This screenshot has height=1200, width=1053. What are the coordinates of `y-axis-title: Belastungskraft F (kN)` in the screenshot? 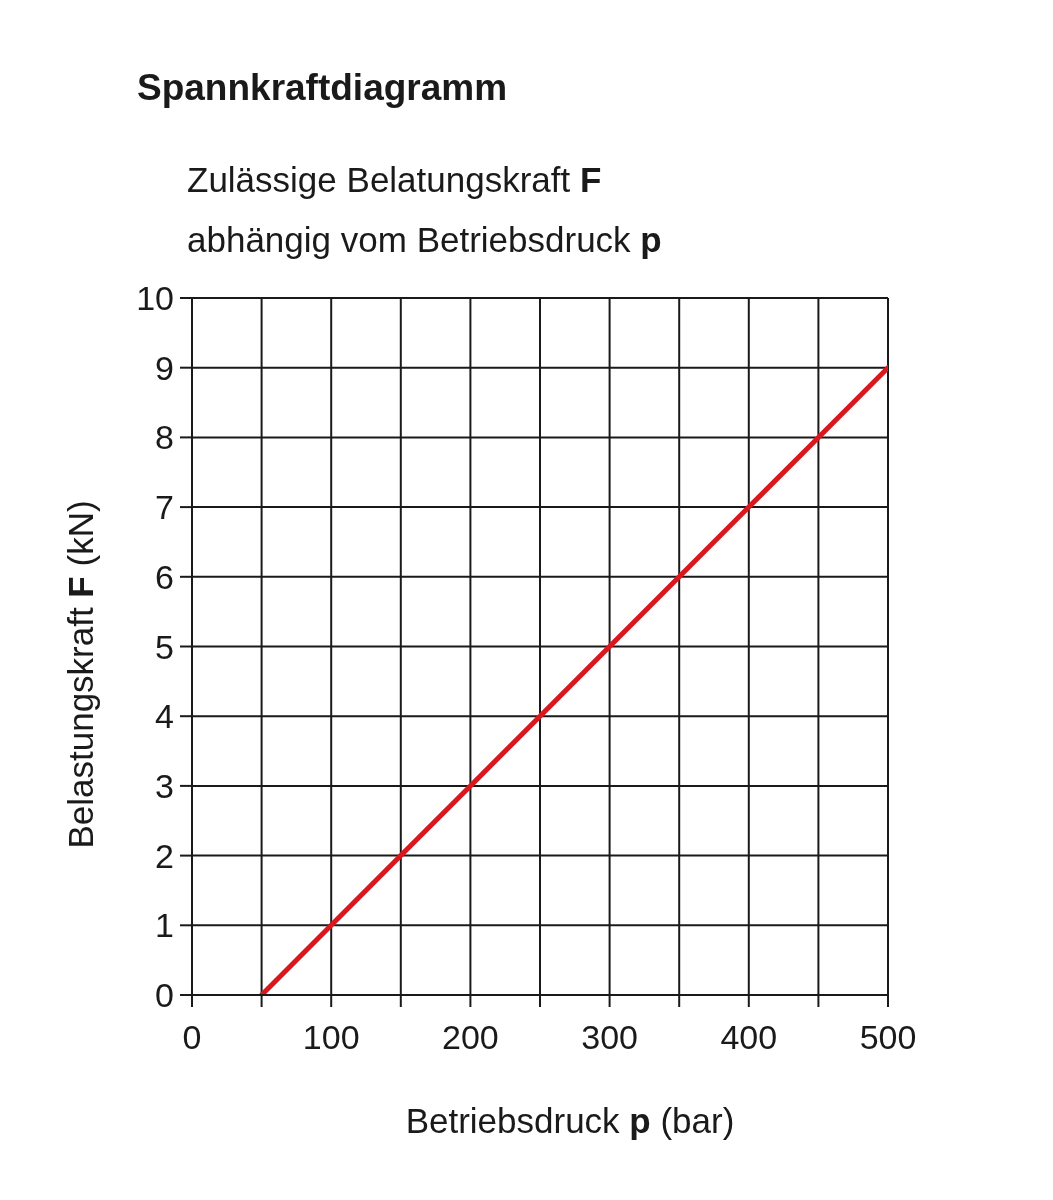 It's located at (80, 674).